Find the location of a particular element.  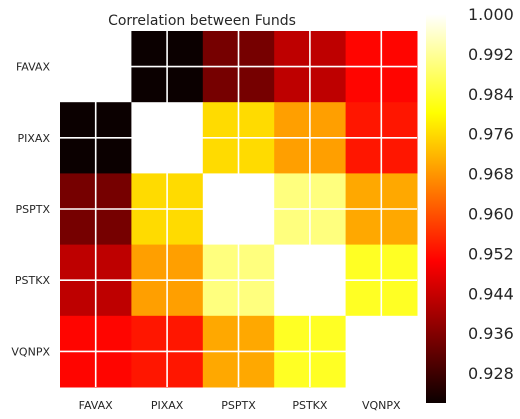

x-tick-label: PSTKX is located at coordinates (310, 405).